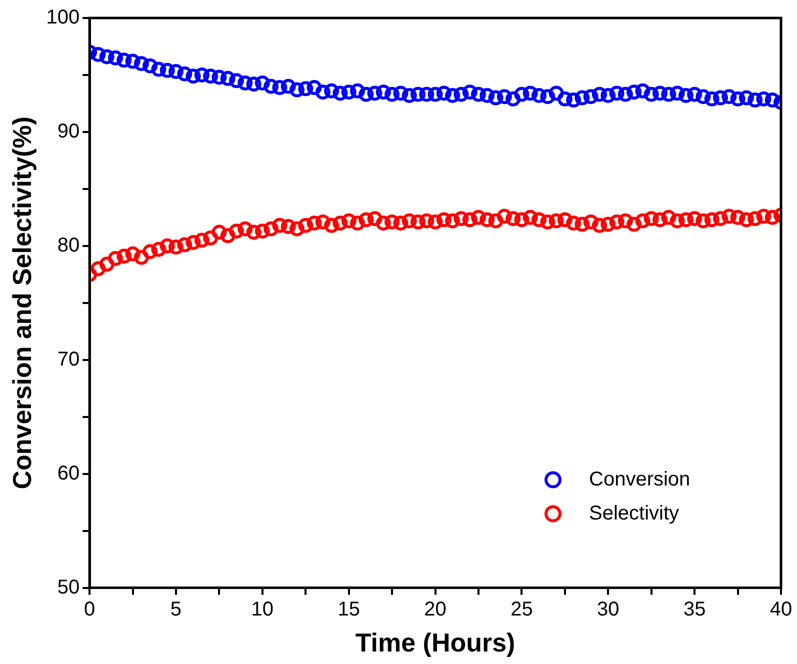 Image resolution: width=797 pixels, height=664 pixels. I want to click on x-tick-label: 30, so click(608, 609).